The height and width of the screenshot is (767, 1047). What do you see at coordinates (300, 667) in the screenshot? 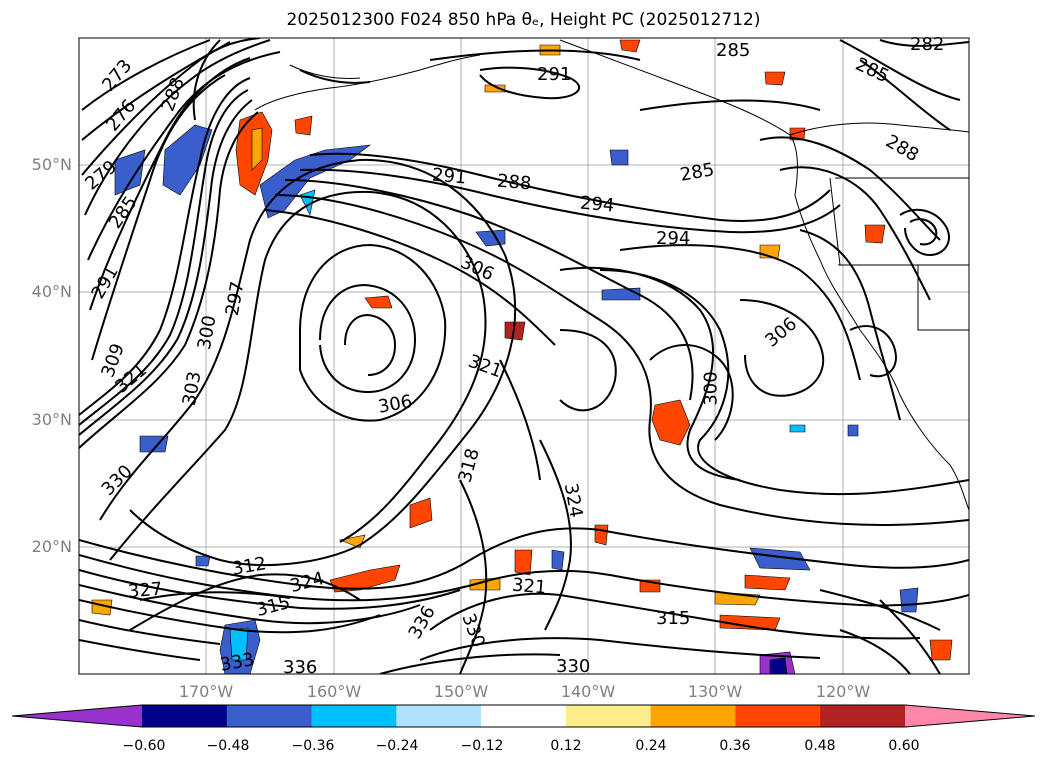
I see `contour-label: 336` at bounding box center [300, 667].